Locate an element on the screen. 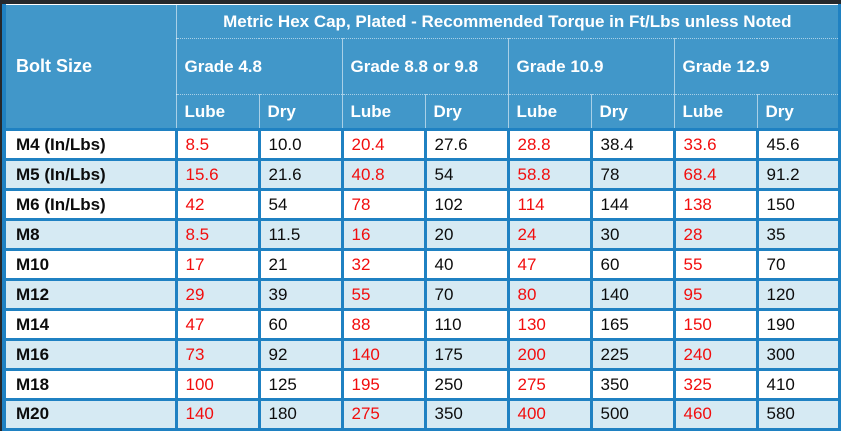 The height and width of the screenshot is (431, 841). grade-4-8-lube-header: Lube is located at coordinates (217, 112).